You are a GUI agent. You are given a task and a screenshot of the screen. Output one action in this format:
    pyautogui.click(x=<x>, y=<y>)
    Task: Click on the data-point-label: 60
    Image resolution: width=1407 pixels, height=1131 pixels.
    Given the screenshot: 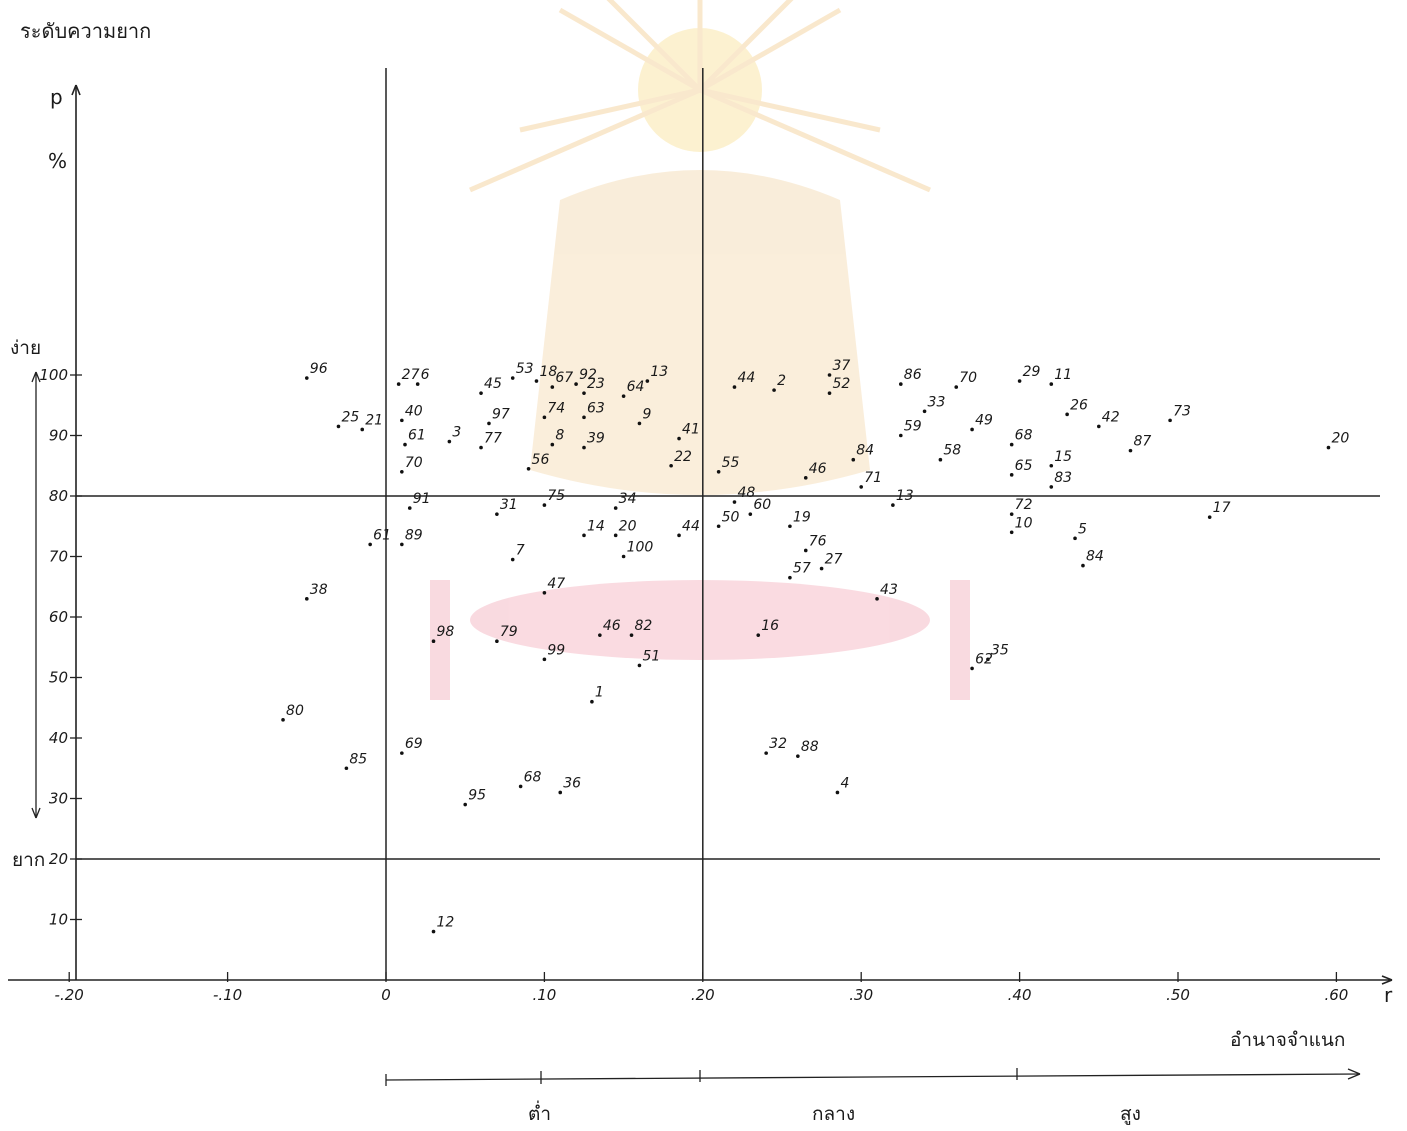 What is the action you would take?
    pyautogui.click(x=762, y=505)
    